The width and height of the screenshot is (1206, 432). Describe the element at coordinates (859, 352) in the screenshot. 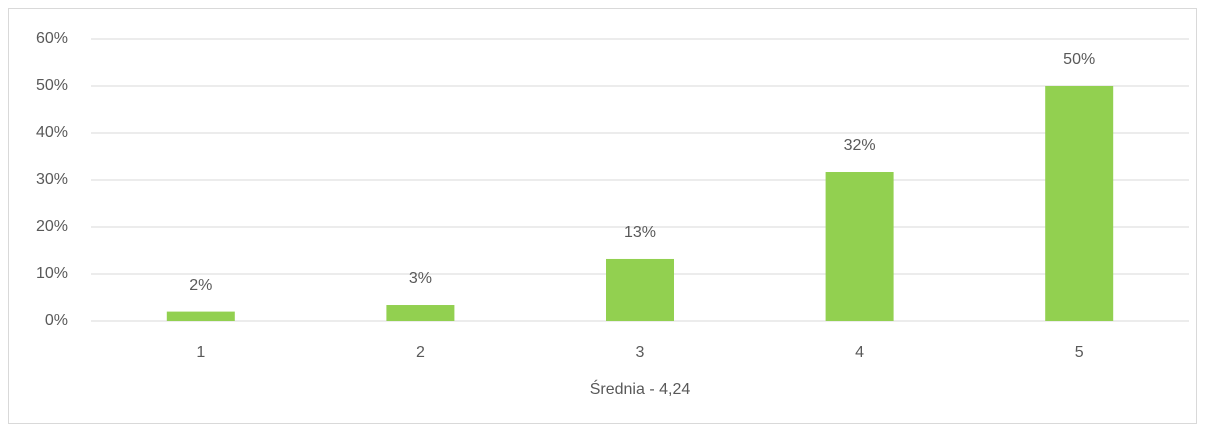

I see `x-tick-label: 4` at that location.